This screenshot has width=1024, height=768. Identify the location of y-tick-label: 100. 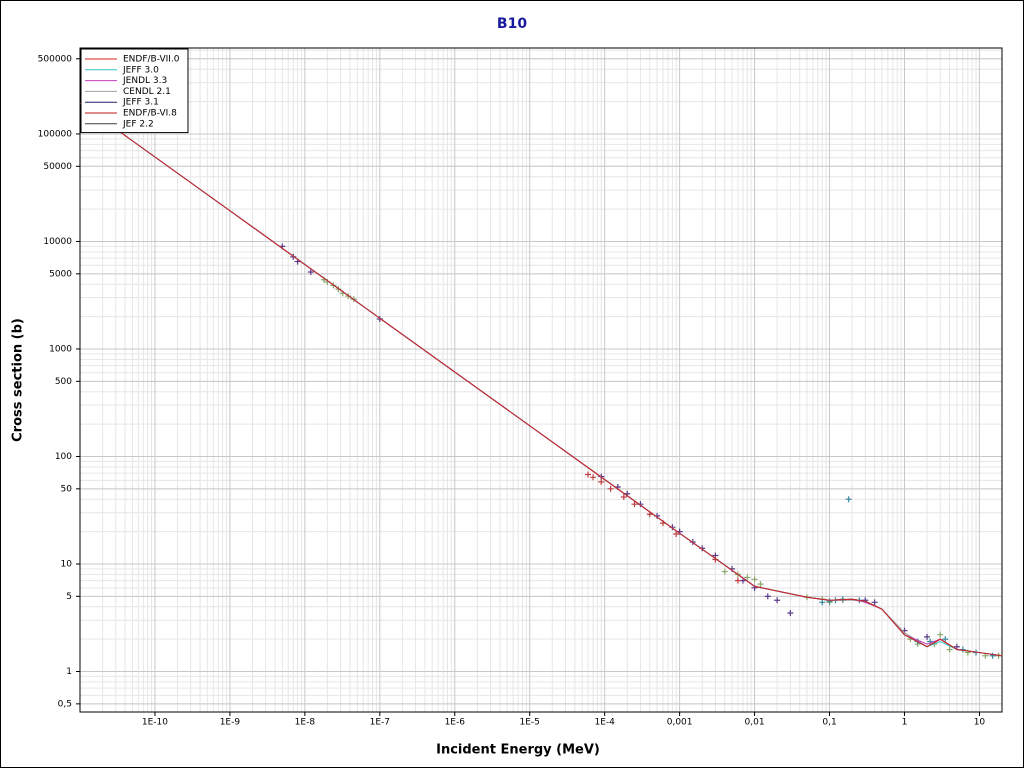
(63, 457).